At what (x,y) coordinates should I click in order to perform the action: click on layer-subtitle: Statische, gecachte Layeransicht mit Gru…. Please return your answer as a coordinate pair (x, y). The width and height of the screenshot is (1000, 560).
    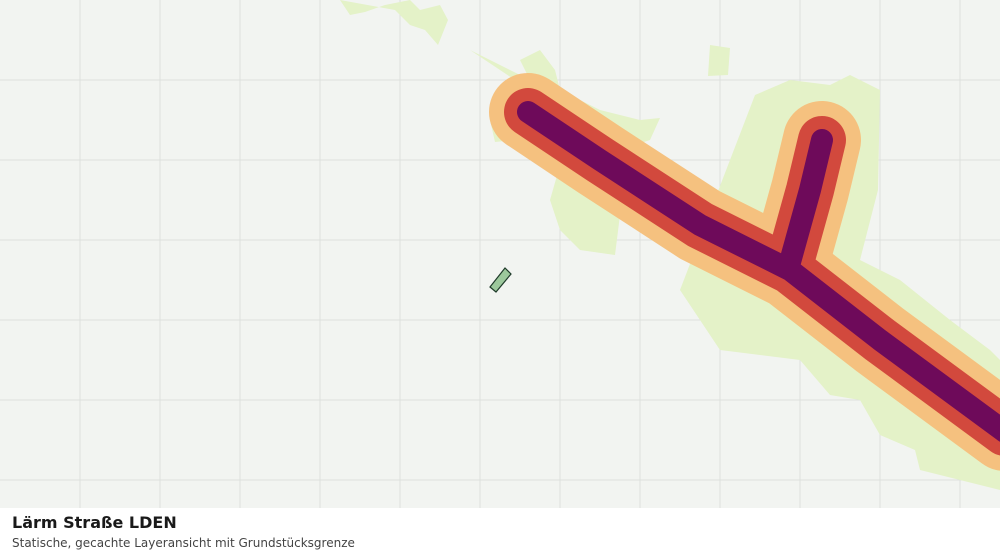
    Looking at the image, I should click on (183, 543).